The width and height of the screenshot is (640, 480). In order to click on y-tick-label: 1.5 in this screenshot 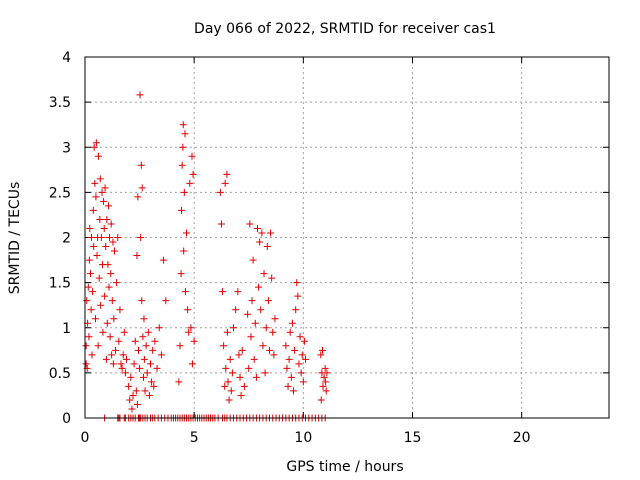, I will do `click(60, 284)`.